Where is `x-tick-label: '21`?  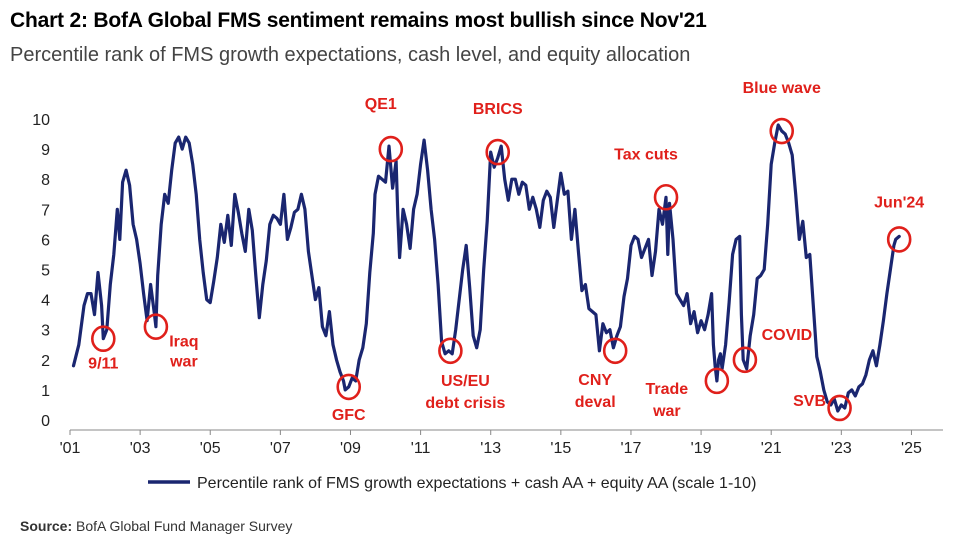 x-tick-label: '21 is located at coordinates (771, 448).